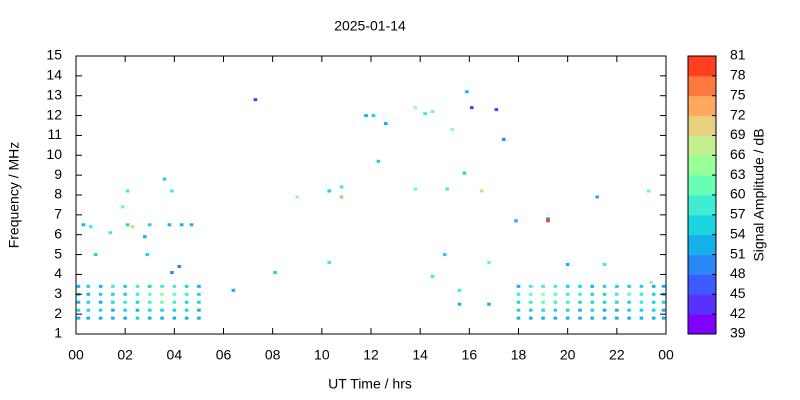  I want to click on y-tick-label: 11, so click(54, 134).